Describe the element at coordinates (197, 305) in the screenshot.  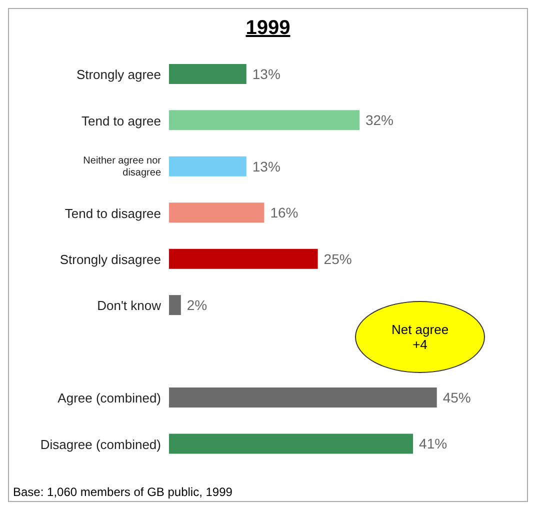
I see `data-label: 2%` at that location.